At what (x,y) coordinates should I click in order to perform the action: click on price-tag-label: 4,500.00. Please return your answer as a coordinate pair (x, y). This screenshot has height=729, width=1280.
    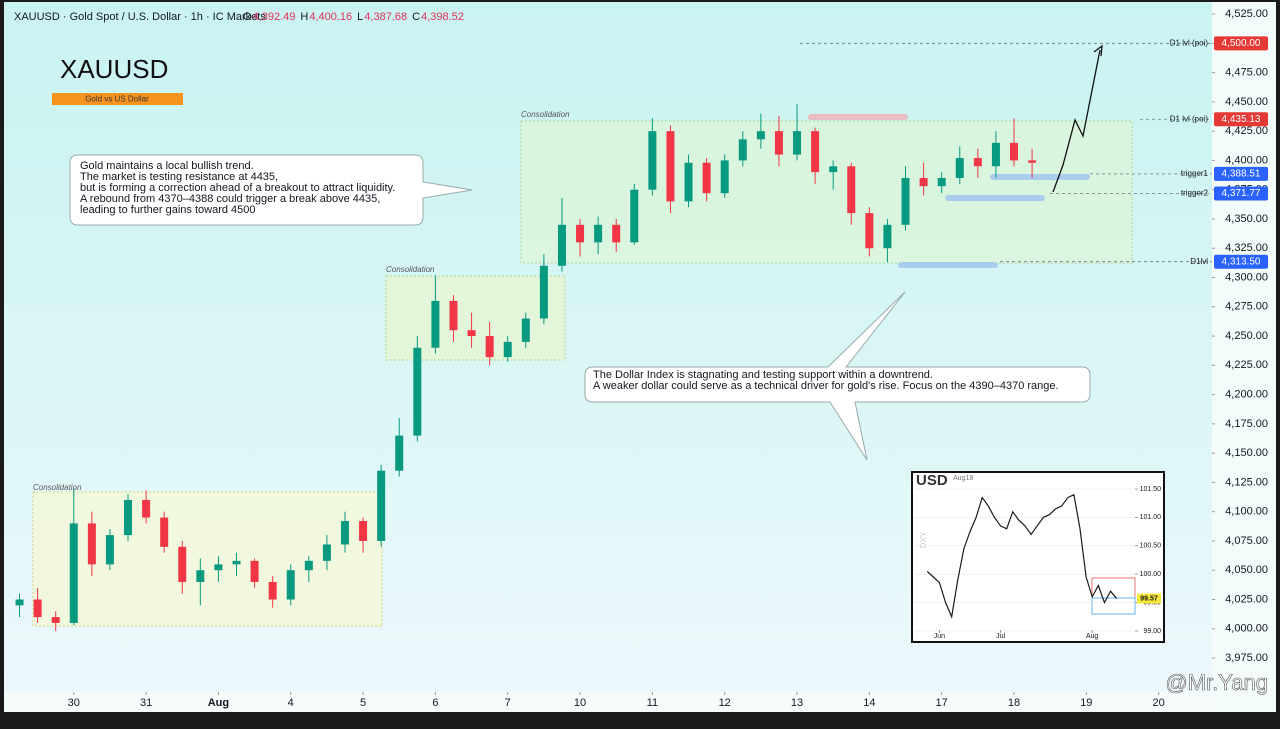
    Looking at the image, I should click on (1241, 43).